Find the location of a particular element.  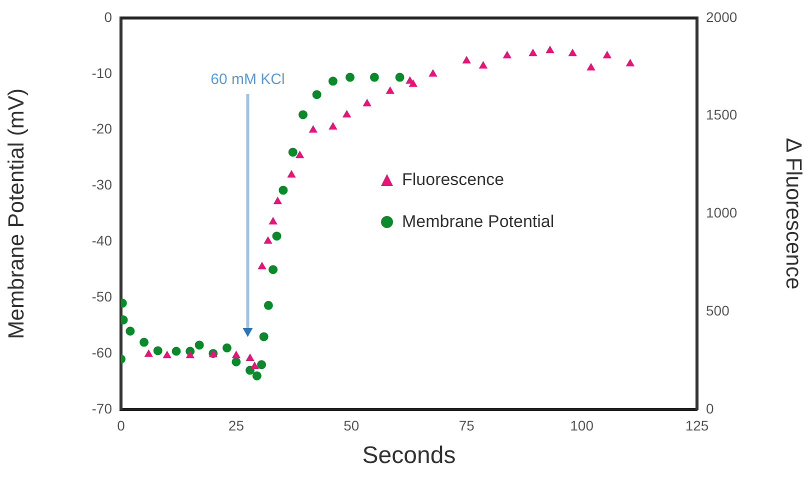

x-tick-label: 0 is located at coordinates (121, 426).